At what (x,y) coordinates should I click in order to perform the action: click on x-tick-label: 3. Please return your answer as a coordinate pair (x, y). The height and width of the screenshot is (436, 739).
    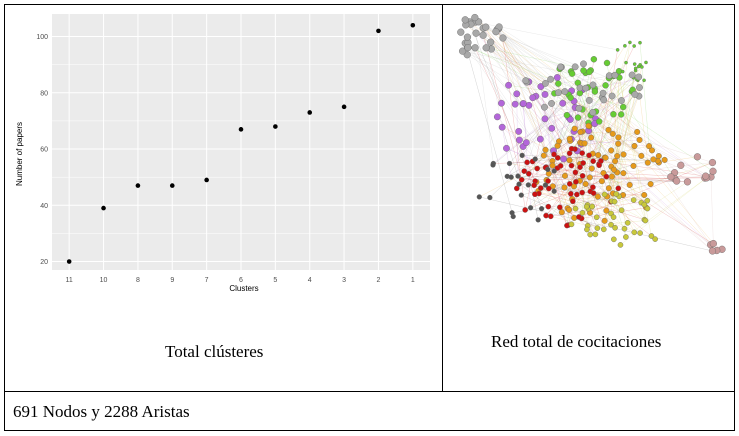
    Looking at the image, I should click on (344, 280).